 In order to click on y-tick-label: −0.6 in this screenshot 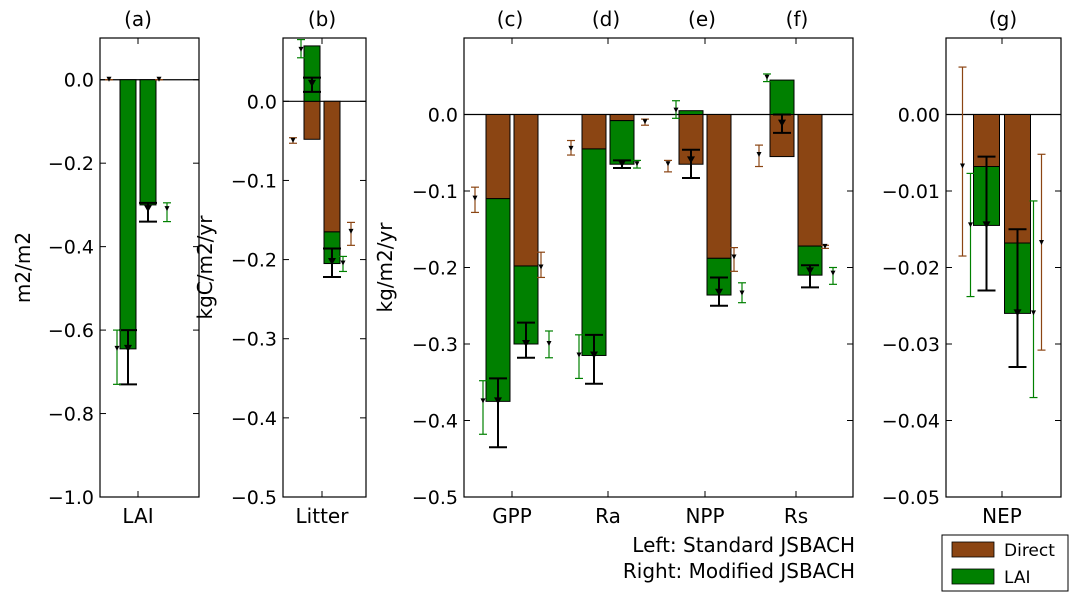, I will do `click(71, 331)`.